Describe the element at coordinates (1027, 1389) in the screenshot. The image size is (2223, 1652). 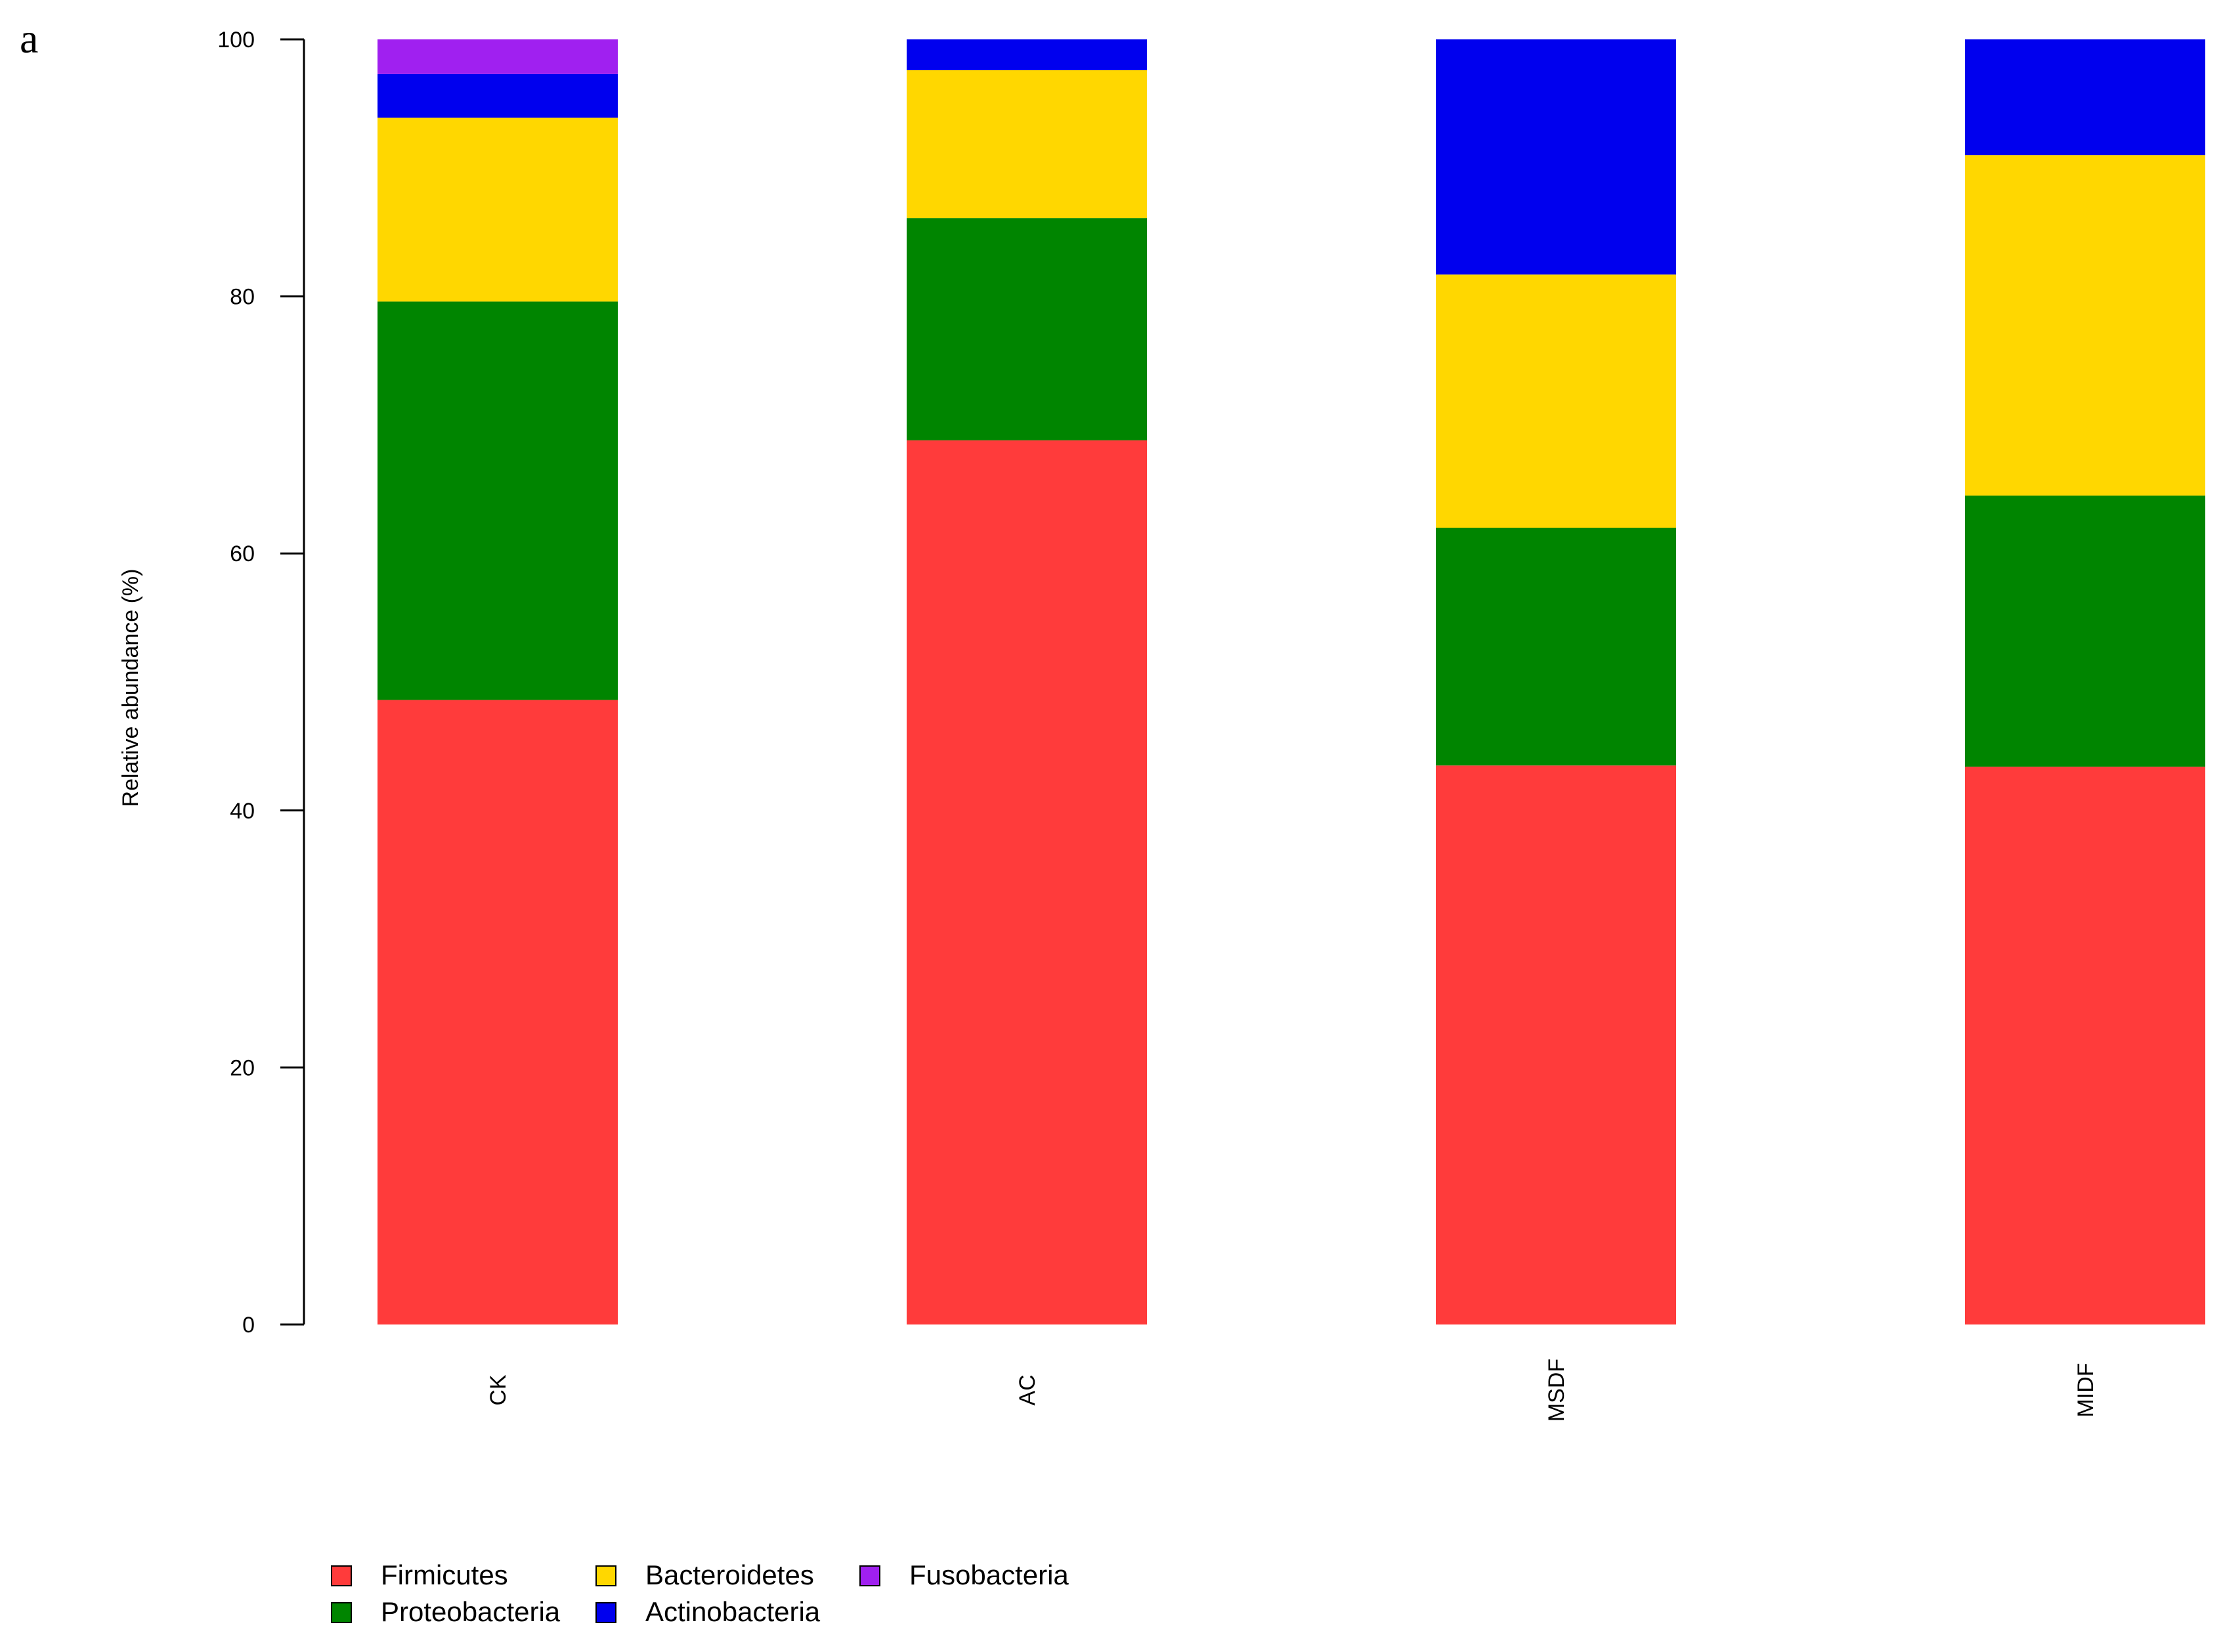
I see `category-label-ac: AC` at that location.